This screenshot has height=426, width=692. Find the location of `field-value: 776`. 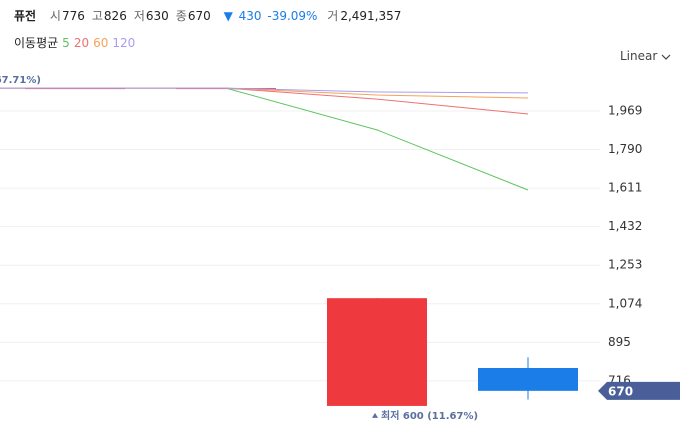

field-value: 776 is located at coordinates (73, 16).